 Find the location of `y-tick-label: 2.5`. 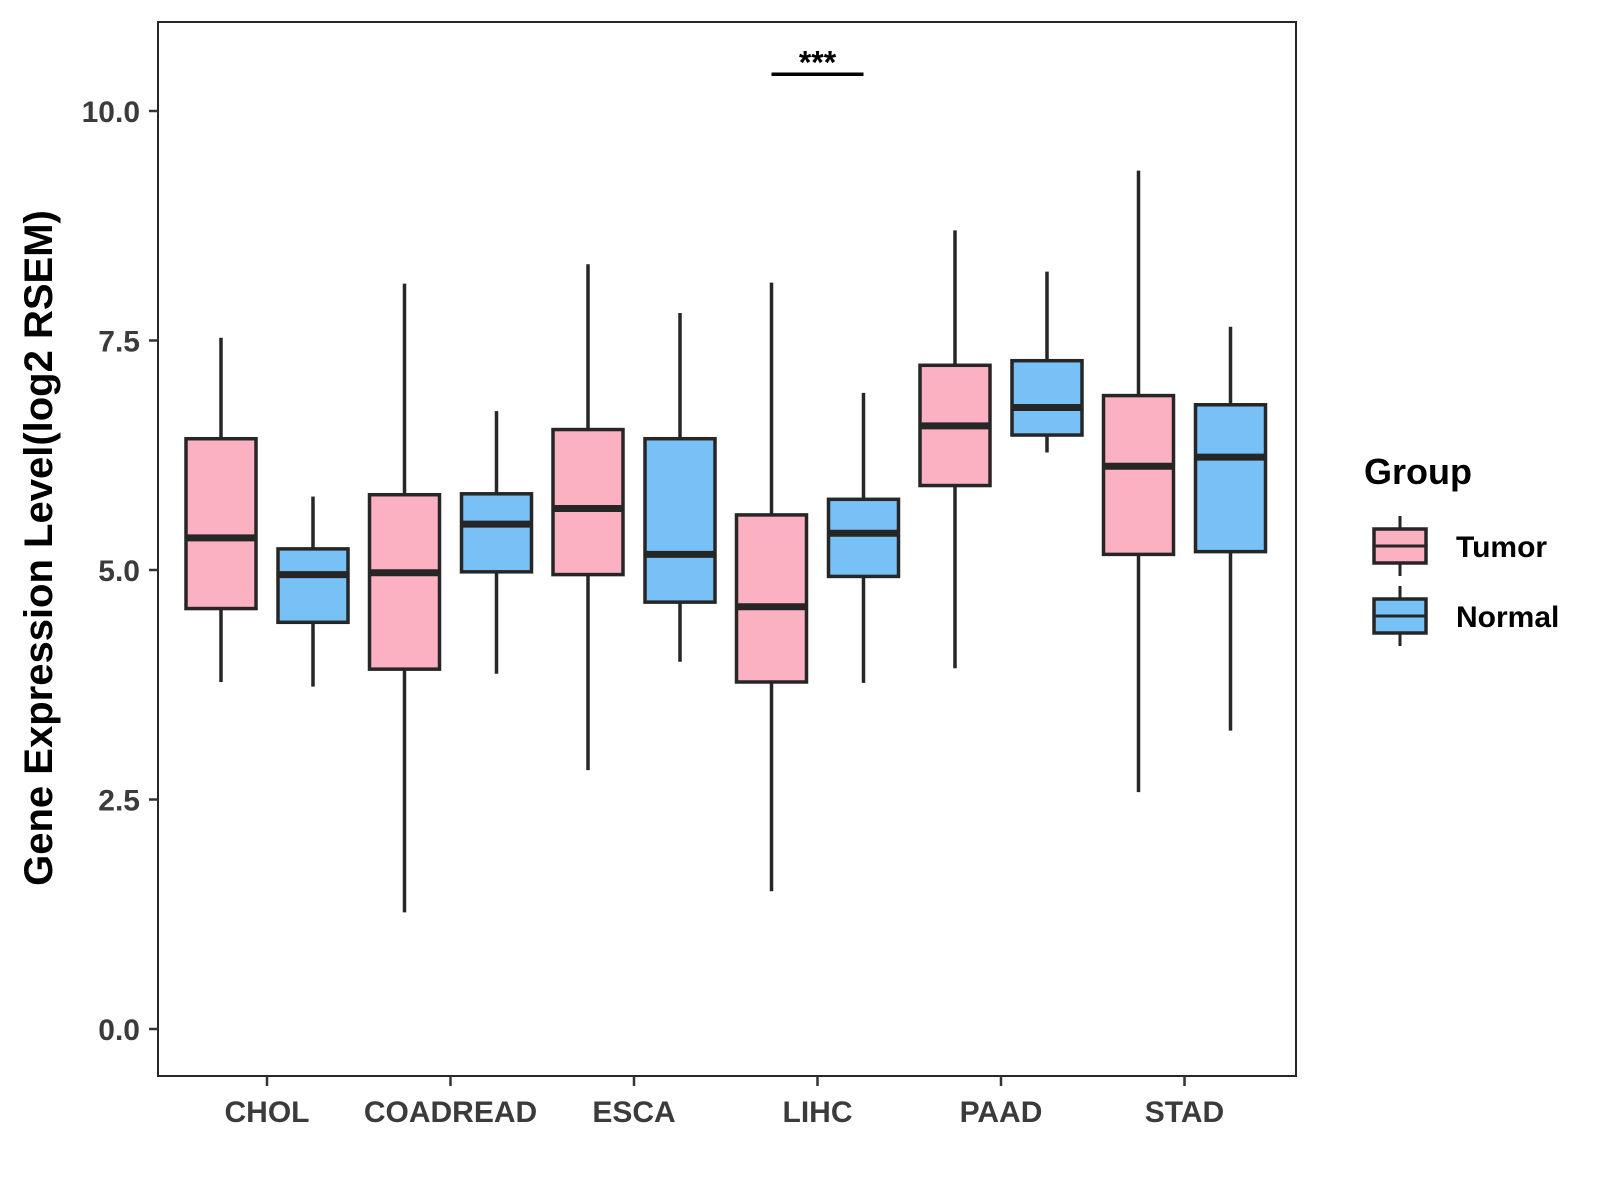

y-tick-label: 2.5 is located at coordinates (119, 801).